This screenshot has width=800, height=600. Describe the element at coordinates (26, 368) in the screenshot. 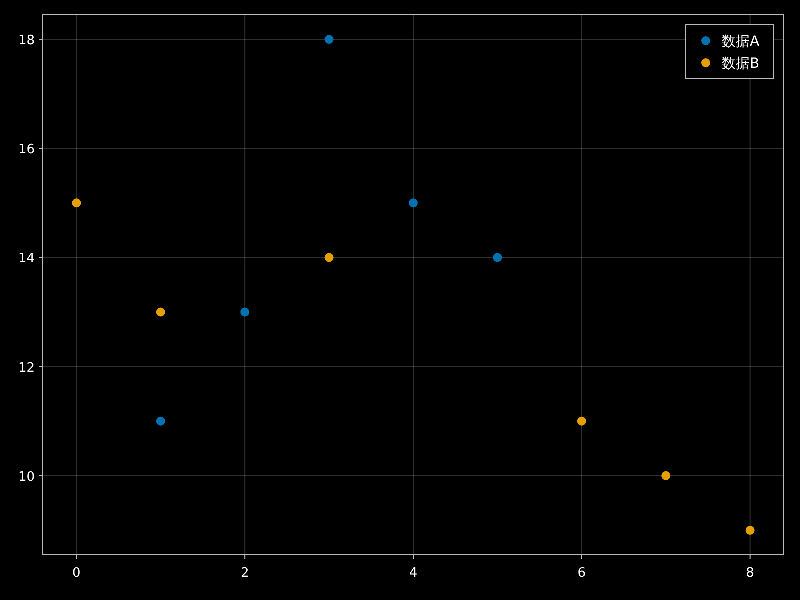

I see `y-tick-label: 12` at that location.